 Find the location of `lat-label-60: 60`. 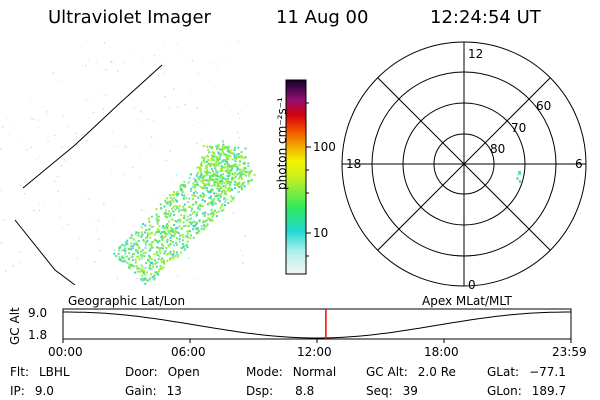

lat-label-60: 60 is located at coordinates (544, 106).